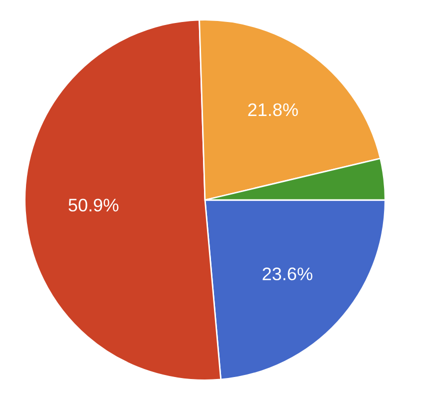 This screenshot has width=428, height=400. Describe the element at coordinates (287, 274) in the screenshot. I see `data-label: 23.6%` at that location.